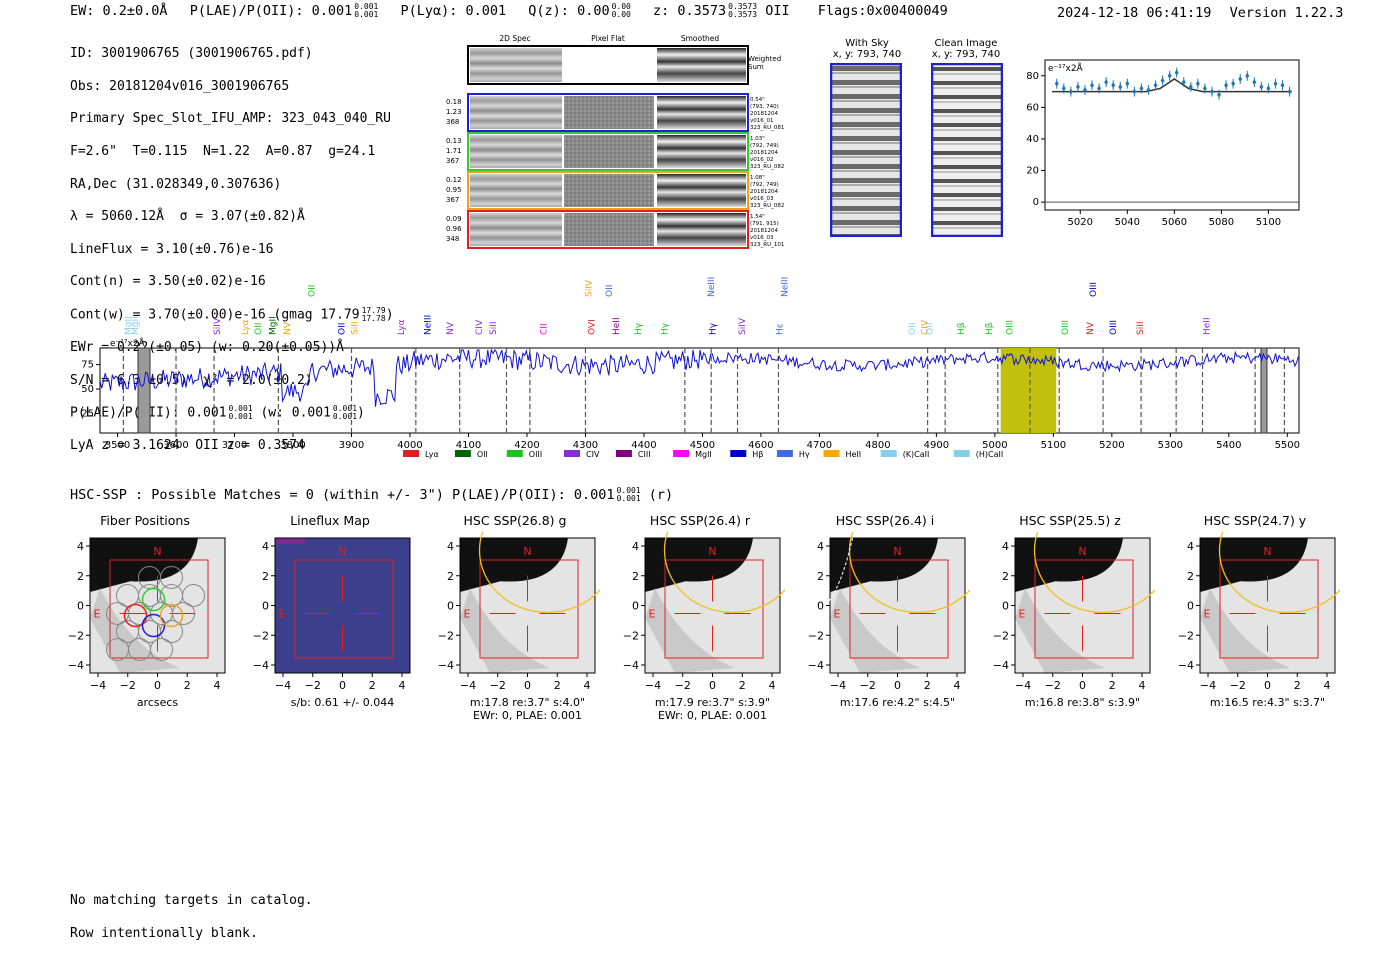 This screenshot has width=1400, height=958. Describe the element at coordinates (609, 151) in the screenshot. I see `spec-row-flat` at that location.